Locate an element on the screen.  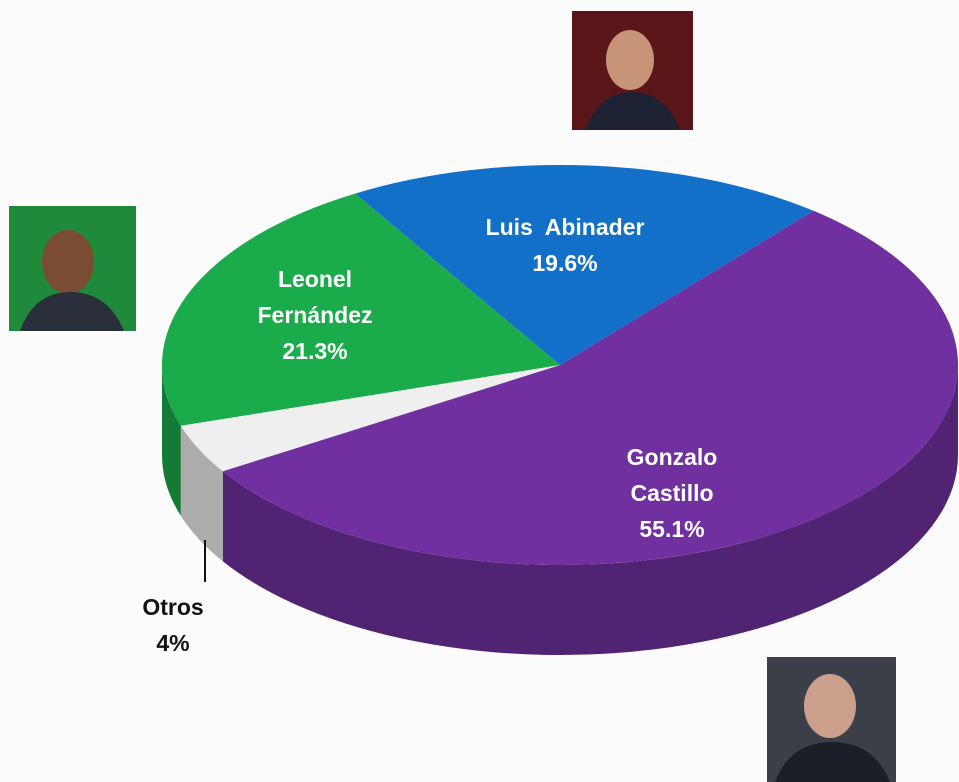
category-label: Gonzalo Castillo is located at coordinates (675, 475).